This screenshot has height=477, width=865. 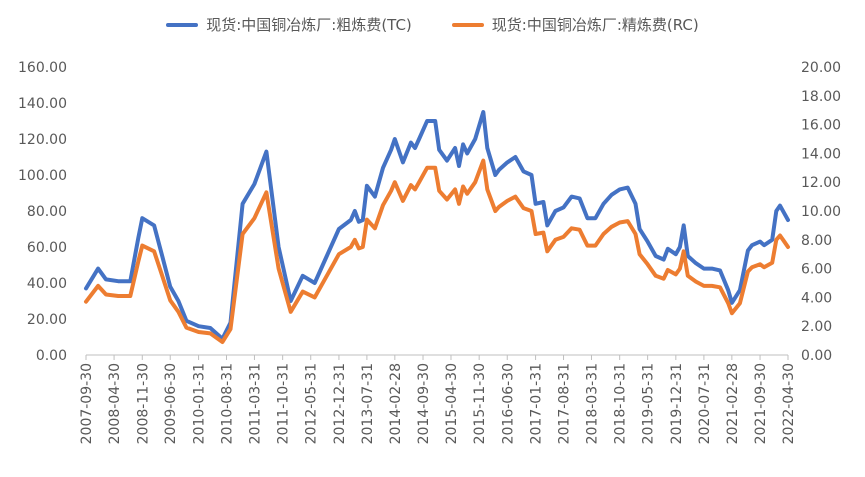 I want to click on x-tick-label: 2015-11-30, so click(x=480, y=403).